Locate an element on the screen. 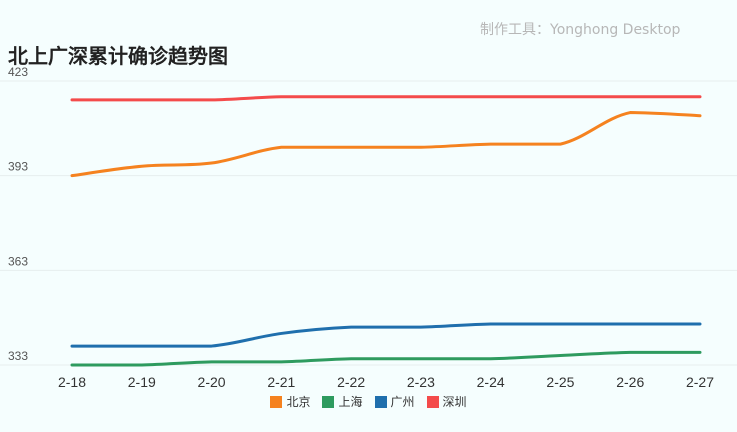 This screenshot has height=432, width=737. x-tick-label: 2-19 is located at coordinates (142, 382).